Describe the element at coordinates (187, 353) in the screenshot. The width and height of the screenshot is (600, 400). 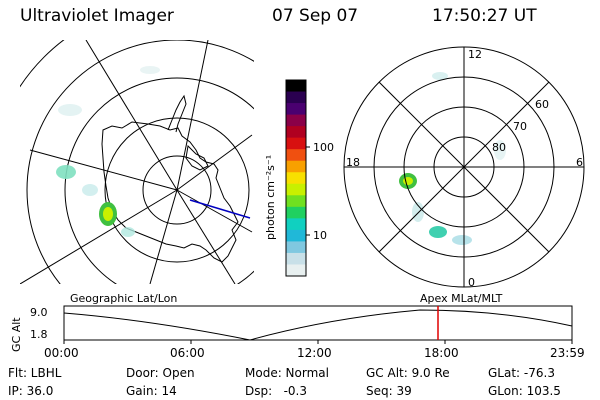
I see `timeline-x-tick: 06:00` at that location.